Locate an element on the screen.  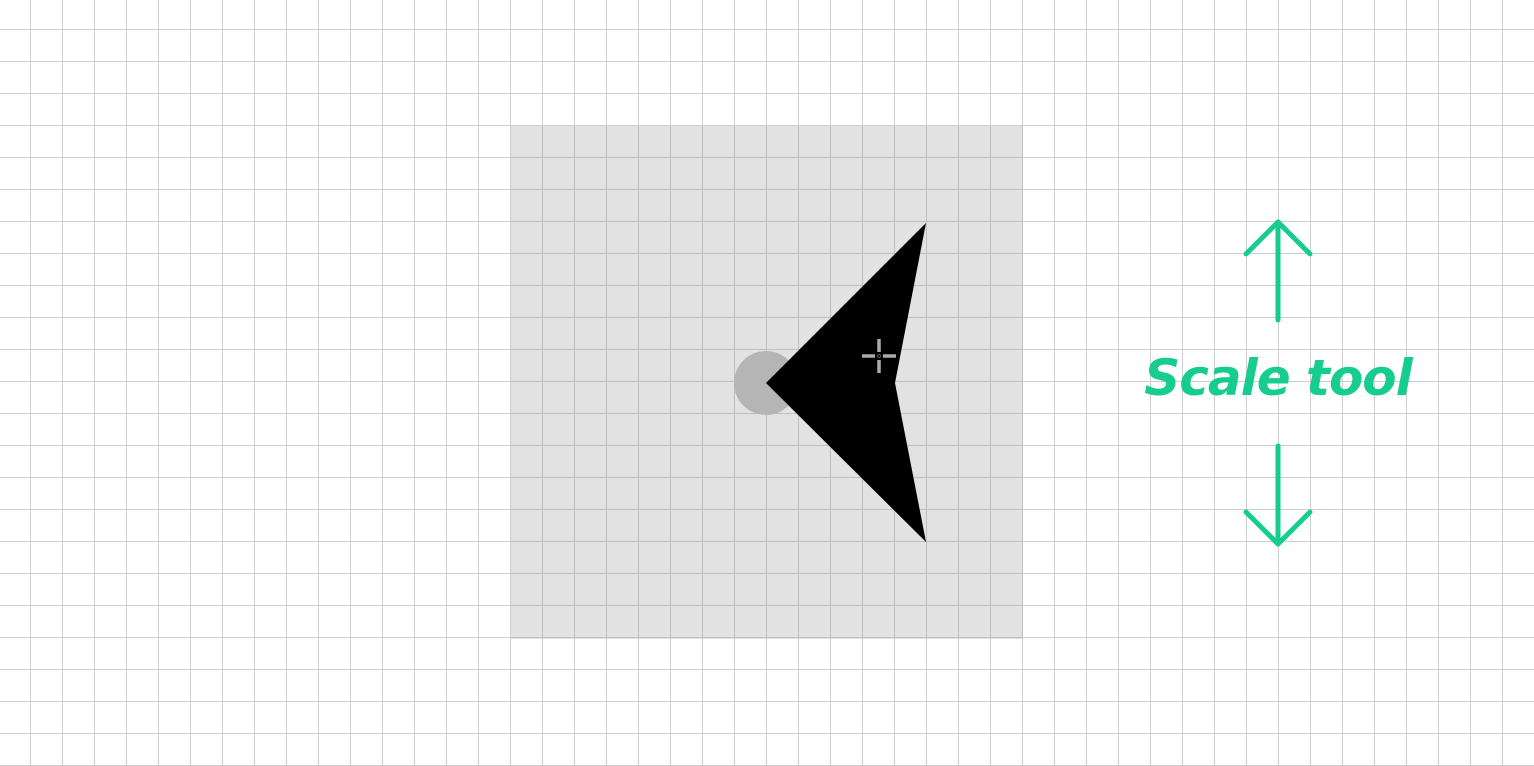
arrow-down-icon is located at coordinates (1278, 495).